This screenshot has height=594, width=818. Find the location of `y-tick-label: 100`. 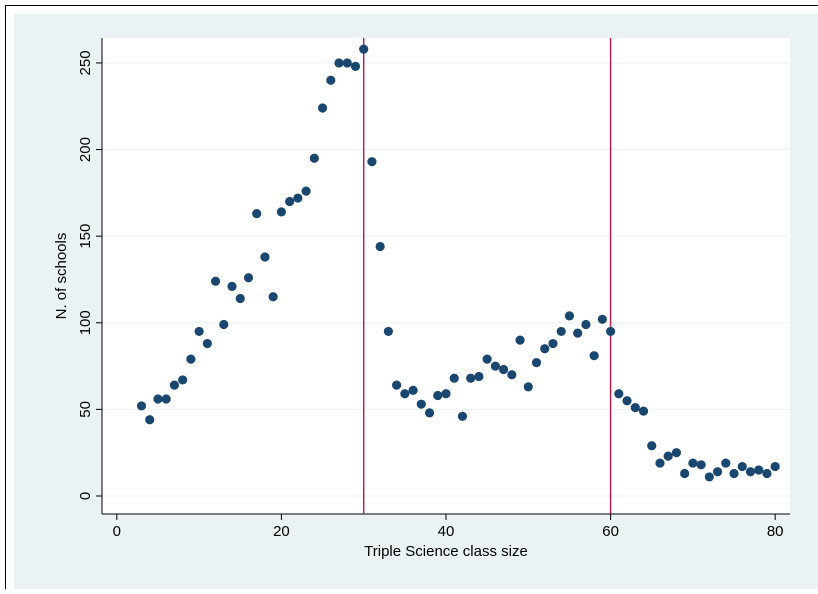

y-tick-label: 100 is located at coordinates (85, 322).